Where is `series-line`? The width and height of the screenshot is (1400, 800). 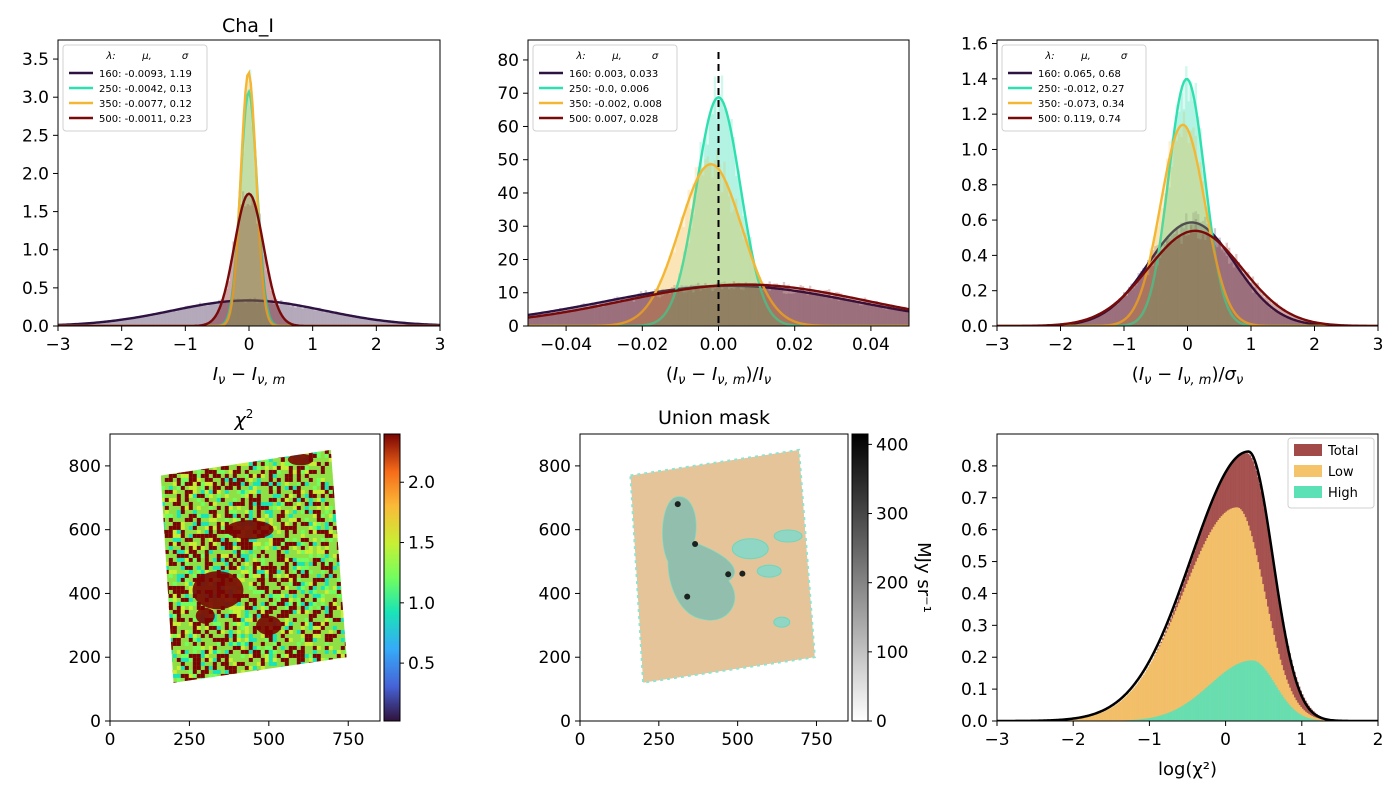
series-line is located at coordinates (718, 210).